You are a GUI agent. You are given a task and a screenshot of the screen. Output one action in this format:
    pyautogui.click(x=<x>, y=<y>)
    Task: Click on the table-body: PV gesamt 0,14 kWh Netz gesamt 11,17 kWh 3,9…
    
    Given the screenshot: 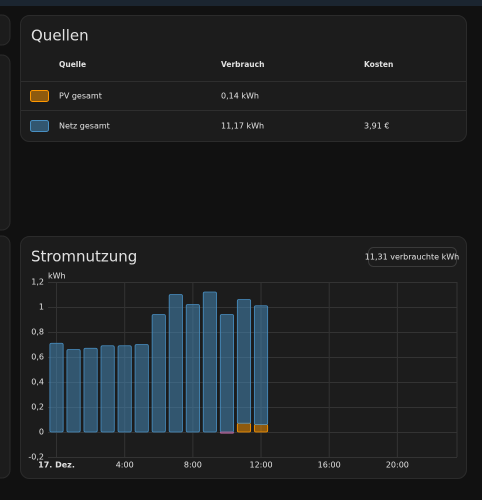 What is the action you would take?
    pyautogui.click(x=243, y=106)
    